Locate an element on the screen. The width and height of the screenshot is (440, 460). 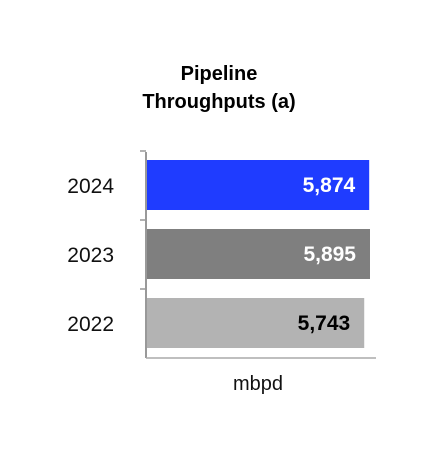
category-label-2023: 2023 is located at coordinates (90, 255).